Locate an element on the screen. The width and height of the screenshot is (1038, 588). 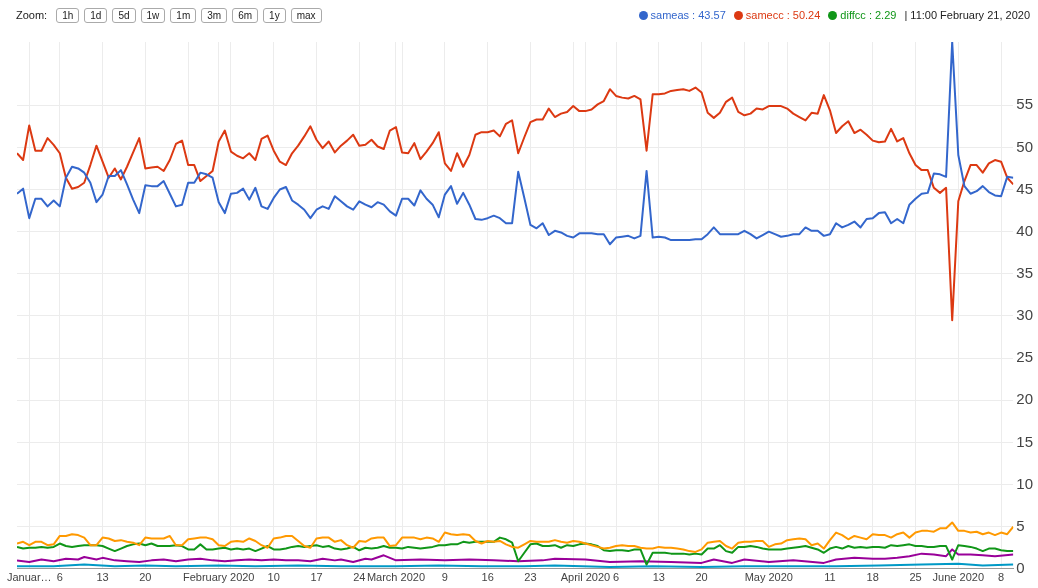
text: 3m is located at coordinates (214, 15).